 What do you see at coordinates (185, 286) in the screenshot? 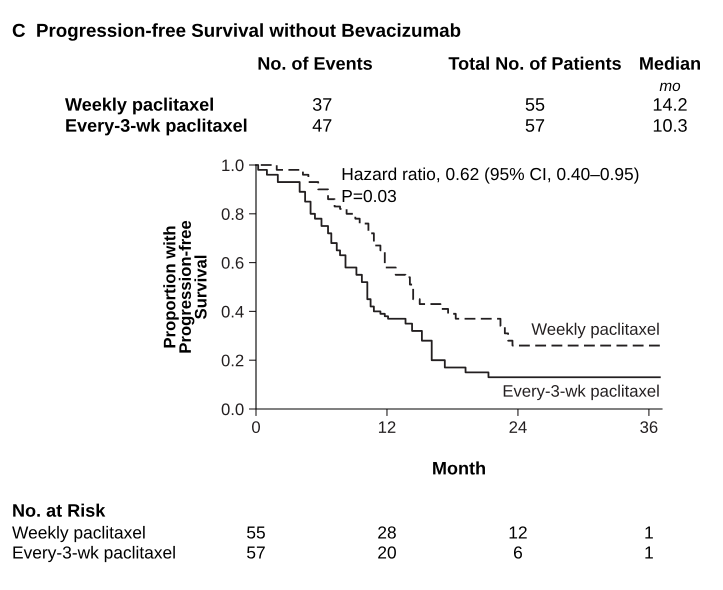
I see `y-axis-title: Proportion with Progression-free Survival` at bounding box center [185, 286].